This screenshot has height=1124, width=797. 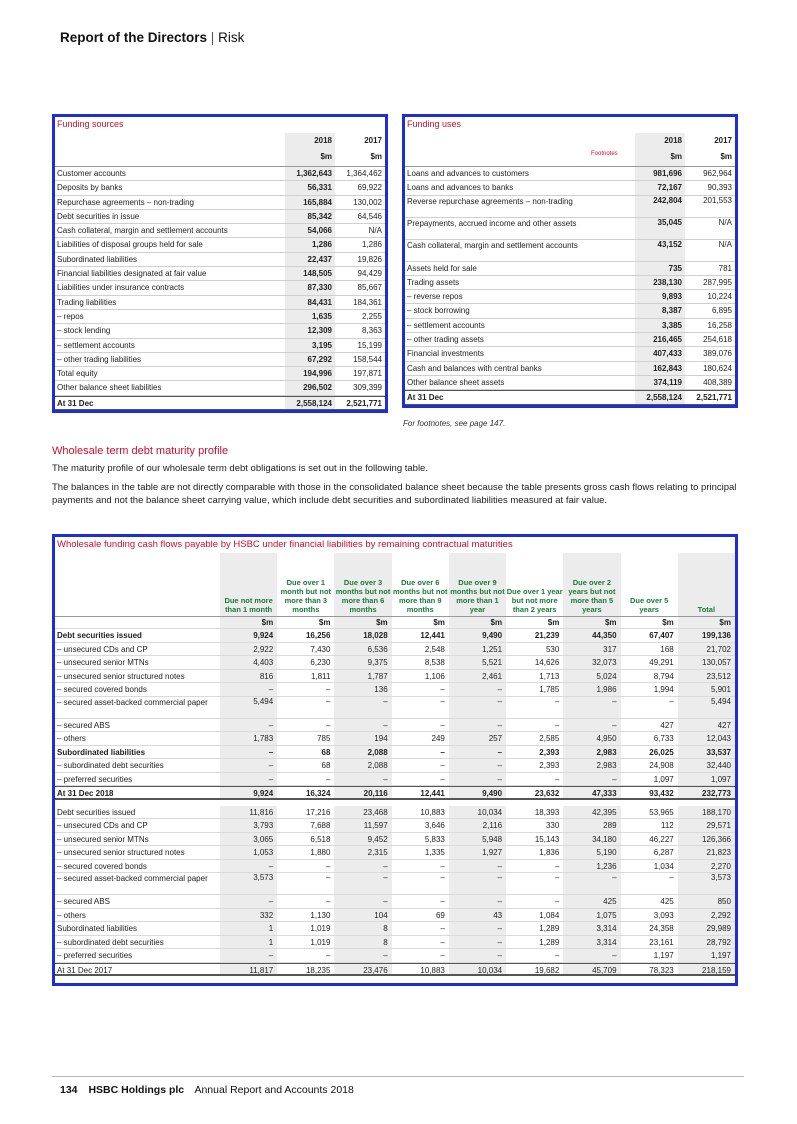 I want to click on value-2018: 12,309, so click(x=310, y=331).